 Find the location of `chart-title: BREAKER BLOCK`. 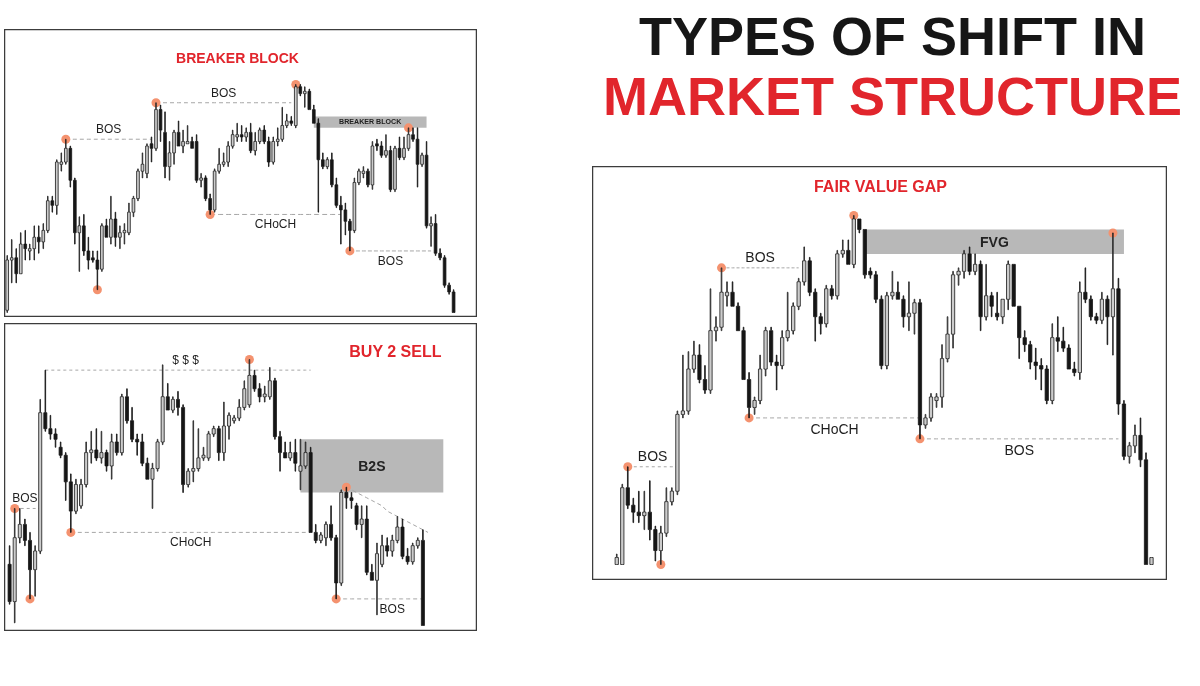

chart-title: BREAKER BLOCK is located at coordinates (237, 57).